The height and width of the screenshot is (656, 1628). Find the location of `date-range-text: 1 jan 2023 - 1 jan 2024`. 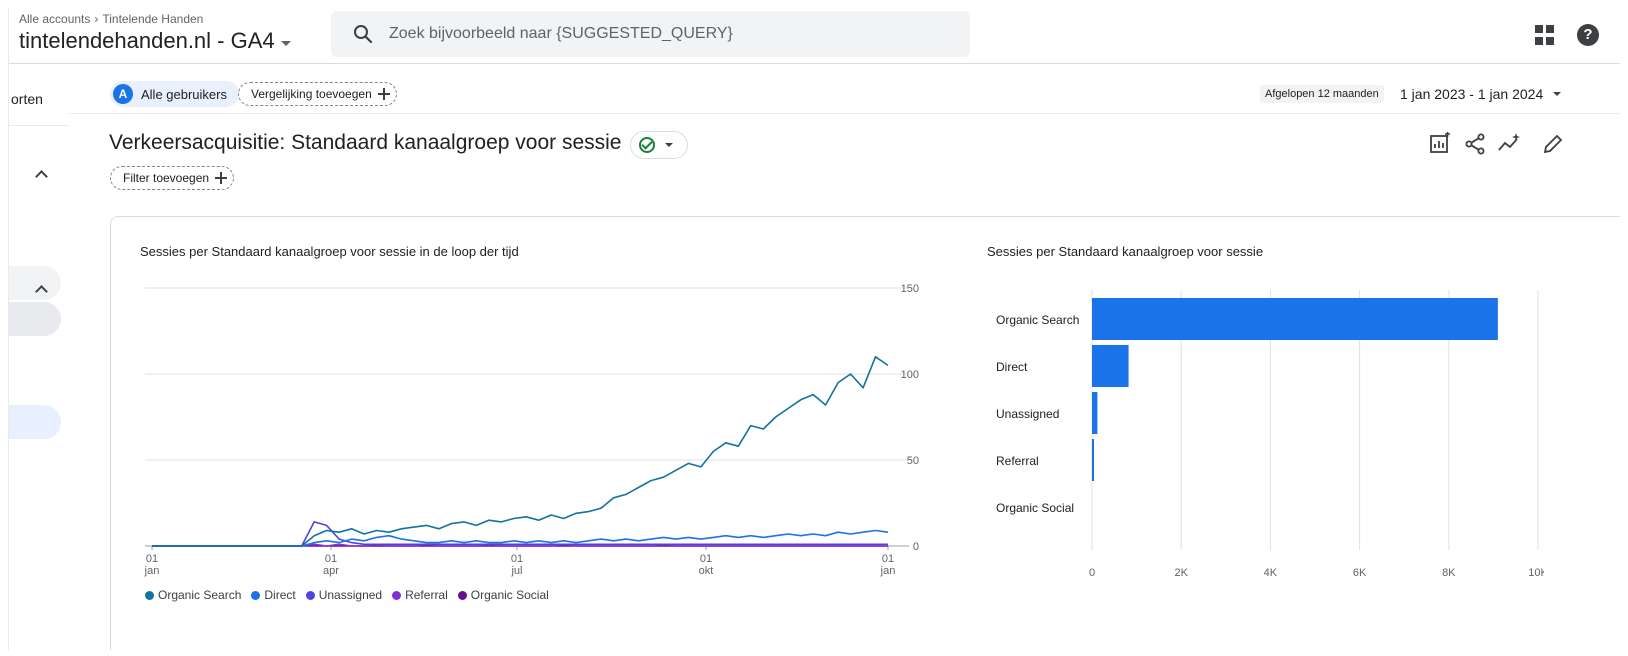

date-range-text: 1 jan 2023 - 1 jan 2024 is located at coordinates (1472, 94).